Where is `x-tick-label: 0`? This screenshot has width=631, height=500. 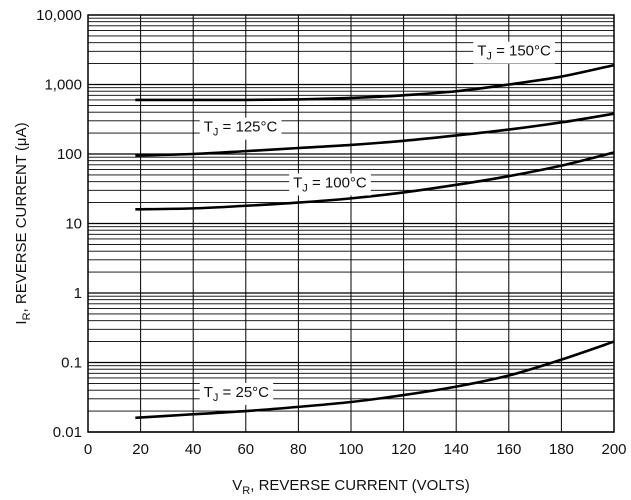 x-tick-label: 0 is located at coordinates (88, 449).